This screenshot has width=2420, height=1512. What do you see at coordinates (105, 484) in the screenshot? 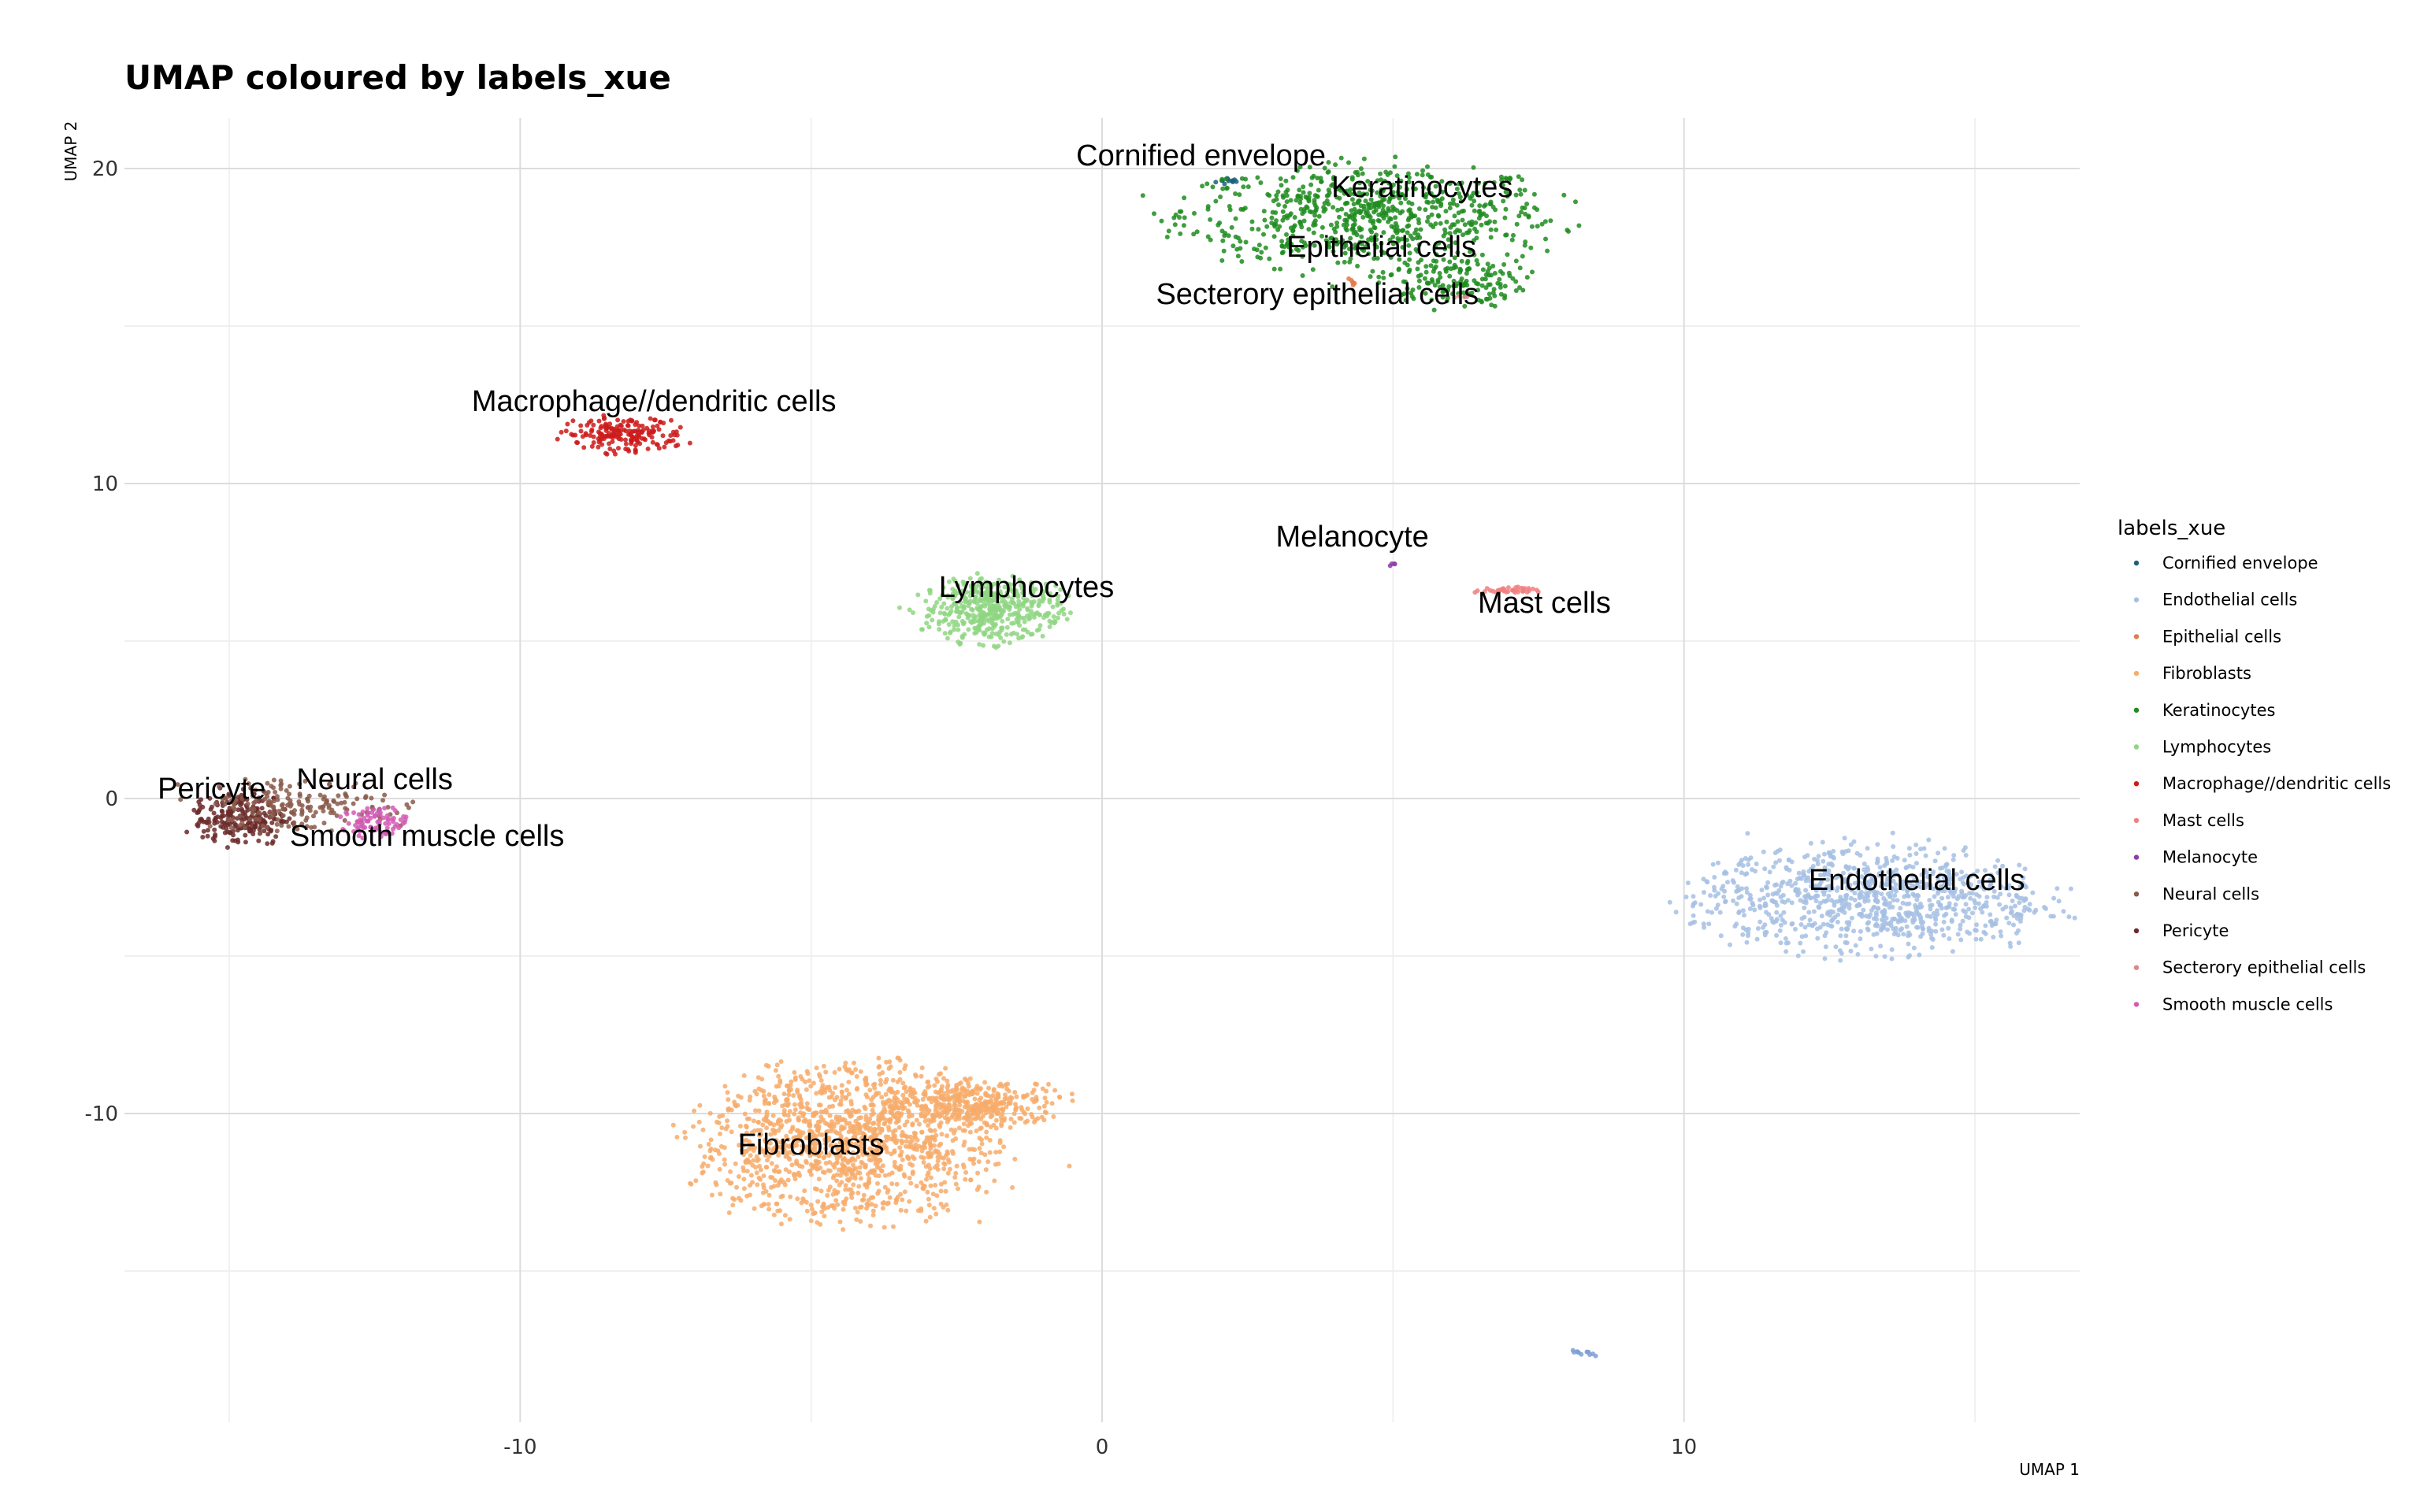
I see `y-tick-label: 10` at bounding box center [105, 484].